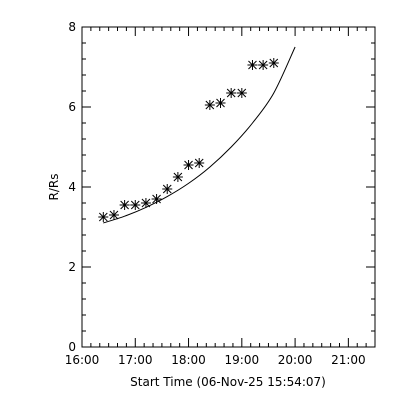  Describe the element at coordinates (72, 267) in the screenshot. I see `y-tick-label: 2` at that location.